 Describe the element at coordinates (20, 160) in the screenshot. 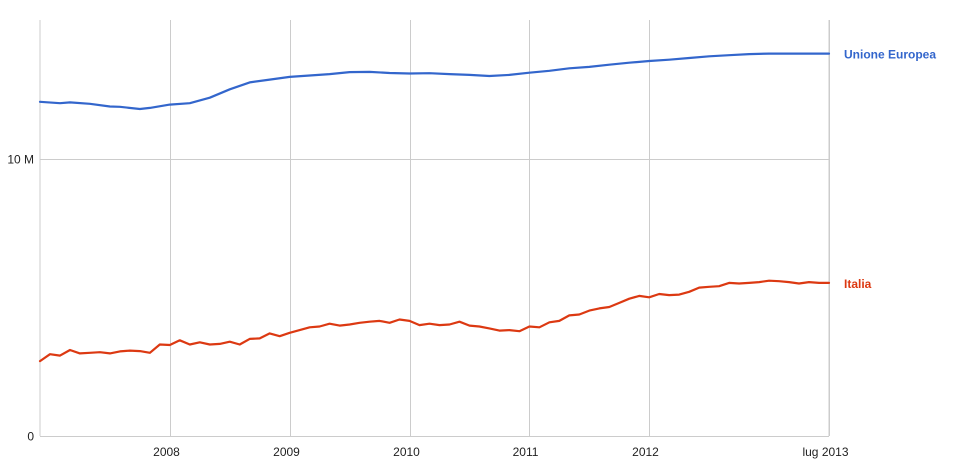

I see `y-tick-label: 10 M` at that location.